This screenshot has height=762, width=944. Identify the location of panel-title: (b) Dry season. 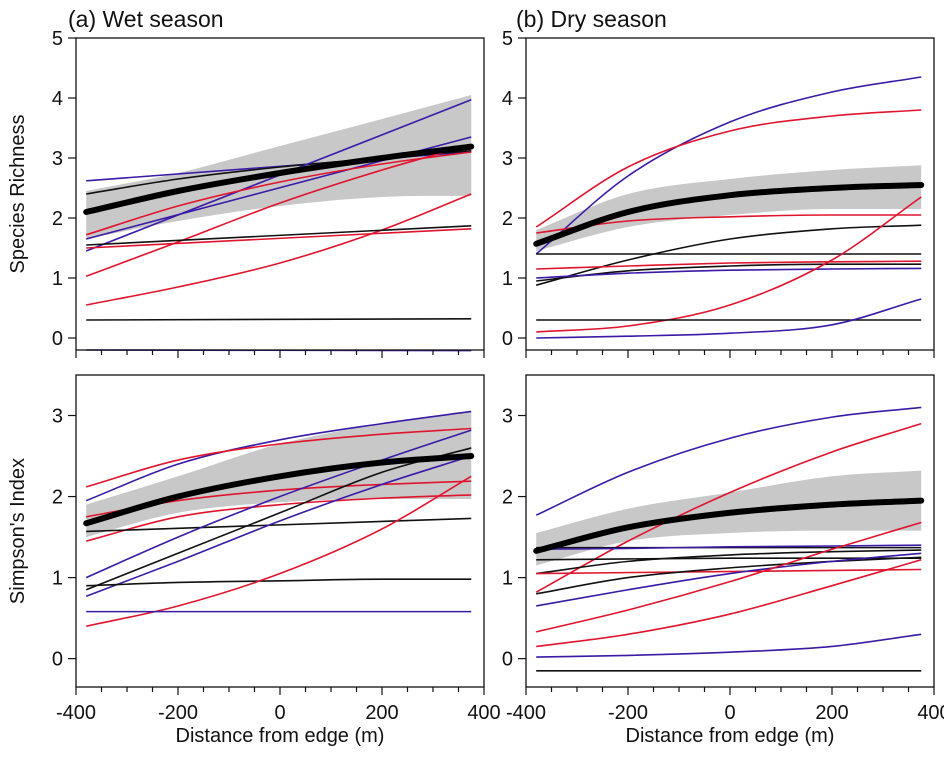
(591, 19).